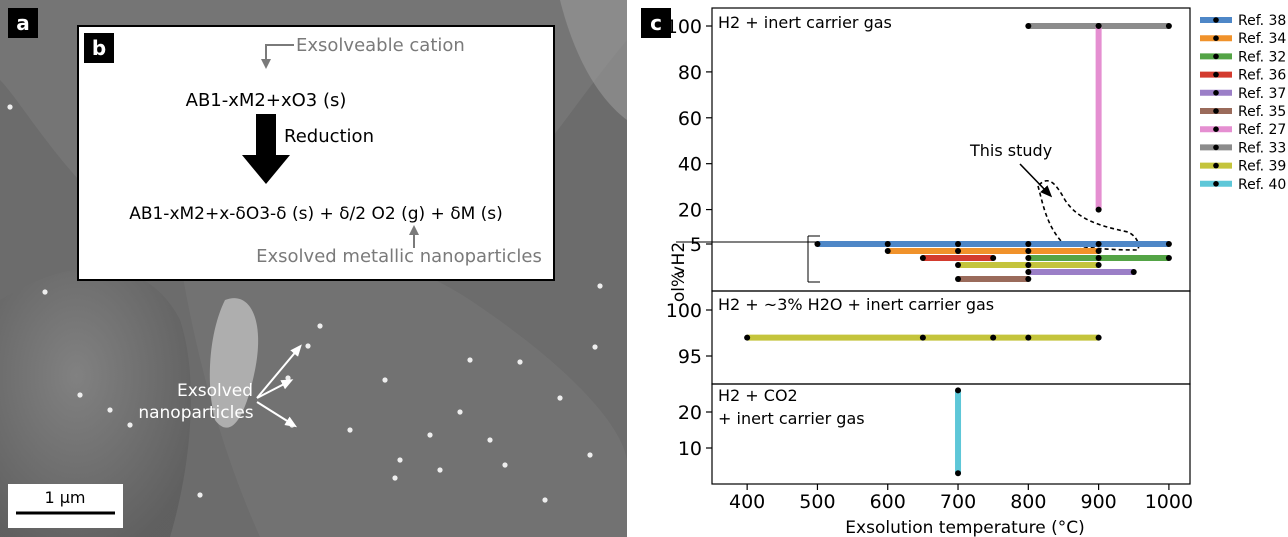 The height and width of the screenshot is (537, 1288). I want to click on this-study-arrow, so click(1036, 180).